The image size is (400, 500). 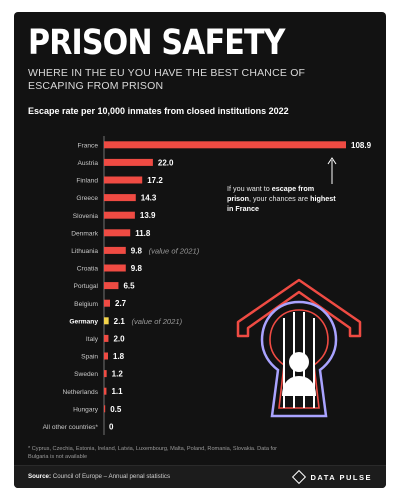 I want to click on bar-austria, so click(x=128, y=162).